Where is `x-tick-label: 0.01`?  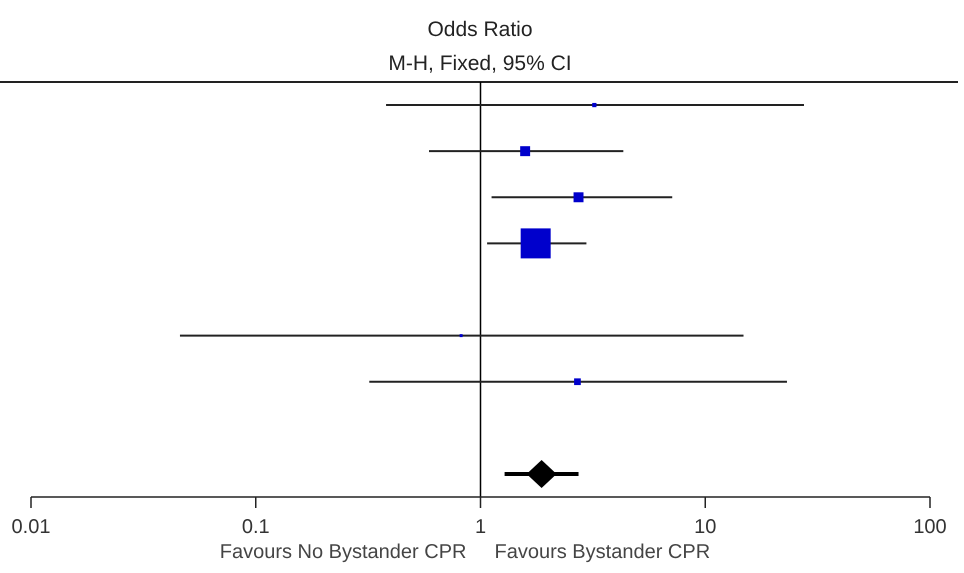 x-tick-label: 0.01 is located at coordinates (31, 527).